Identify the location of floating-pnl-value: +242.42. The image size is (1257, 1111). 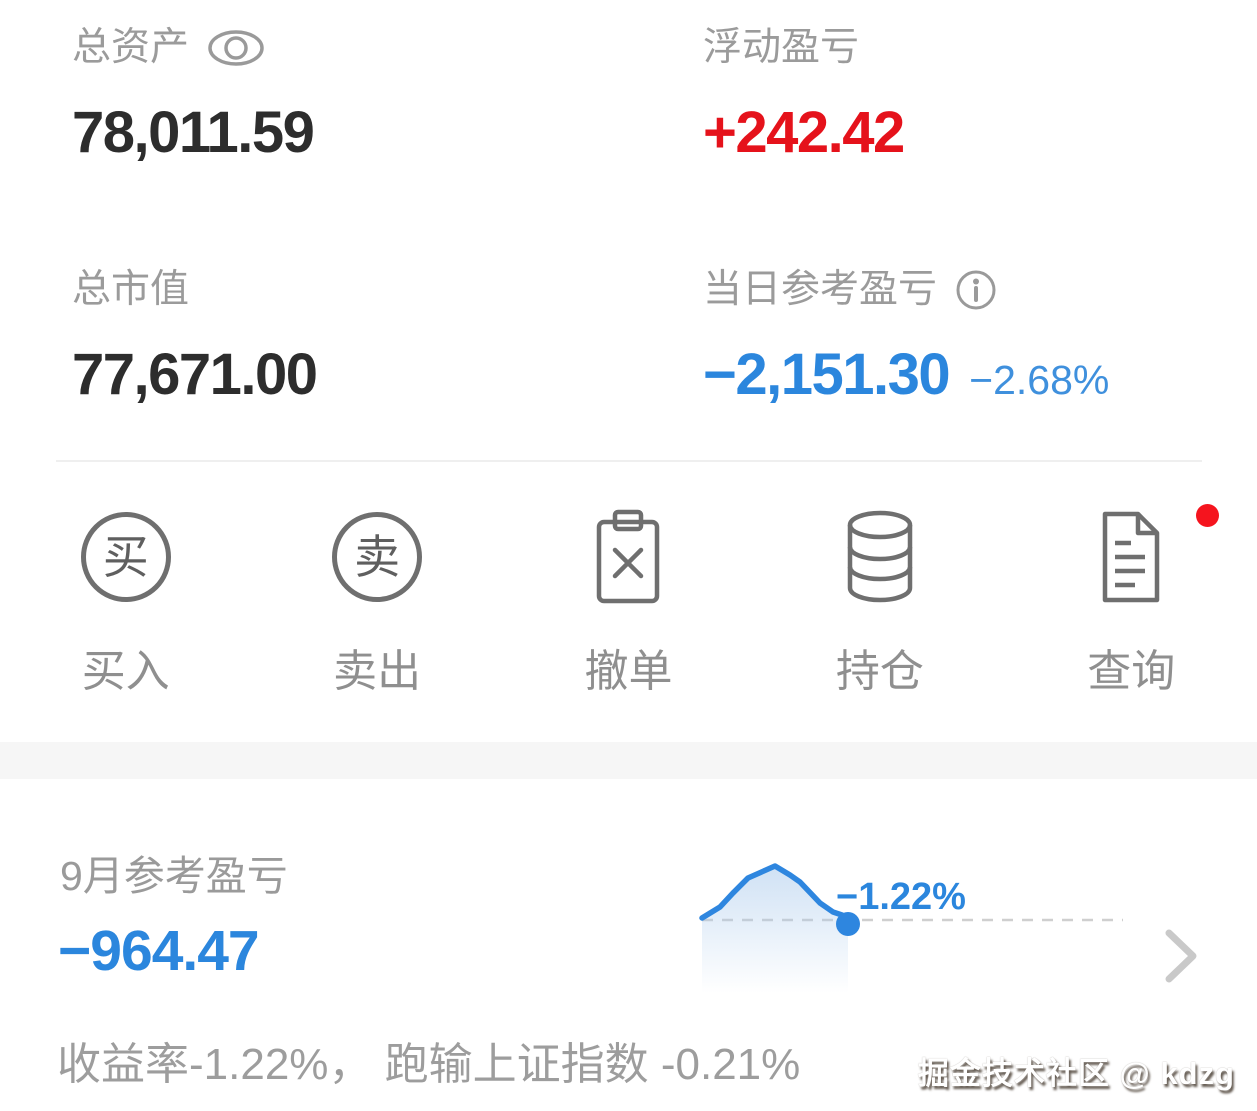
(804, 132).